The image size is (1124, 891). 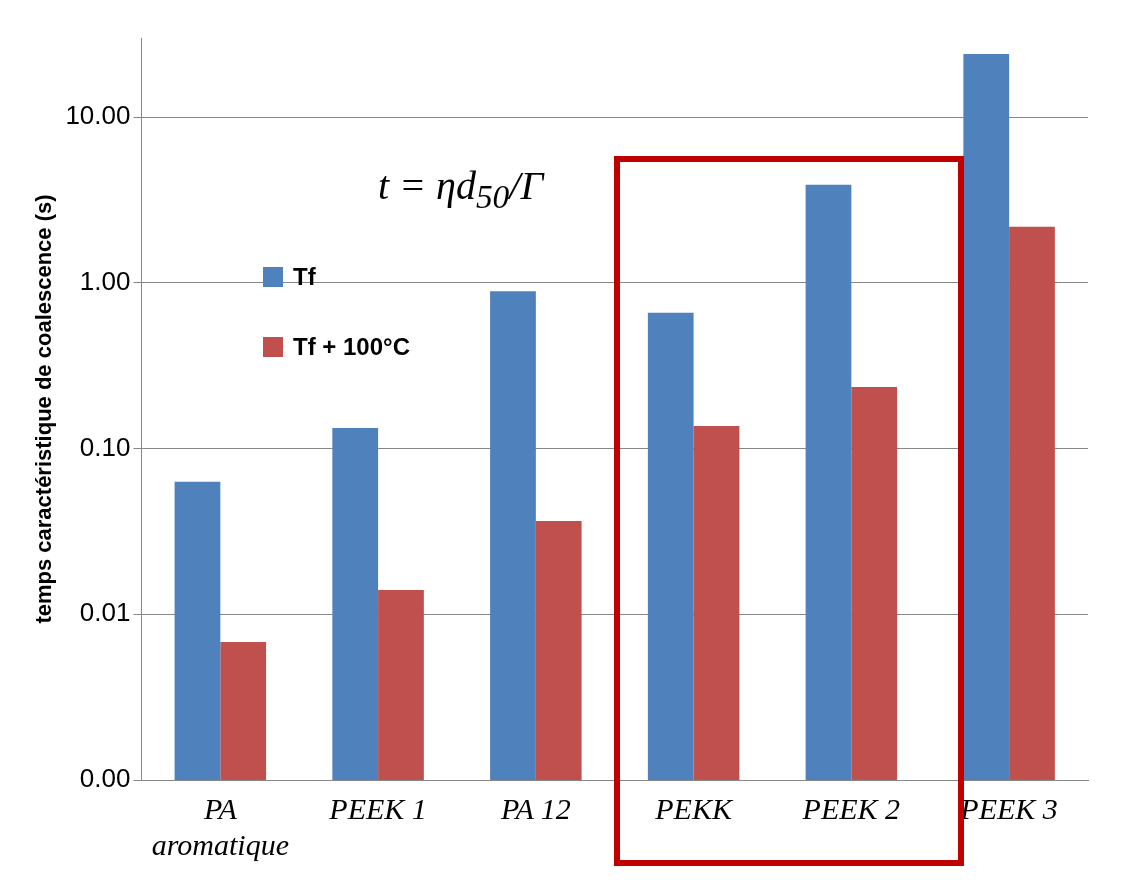 I want to click on x-tick-label: PEKK, so click(x=694, y=808).